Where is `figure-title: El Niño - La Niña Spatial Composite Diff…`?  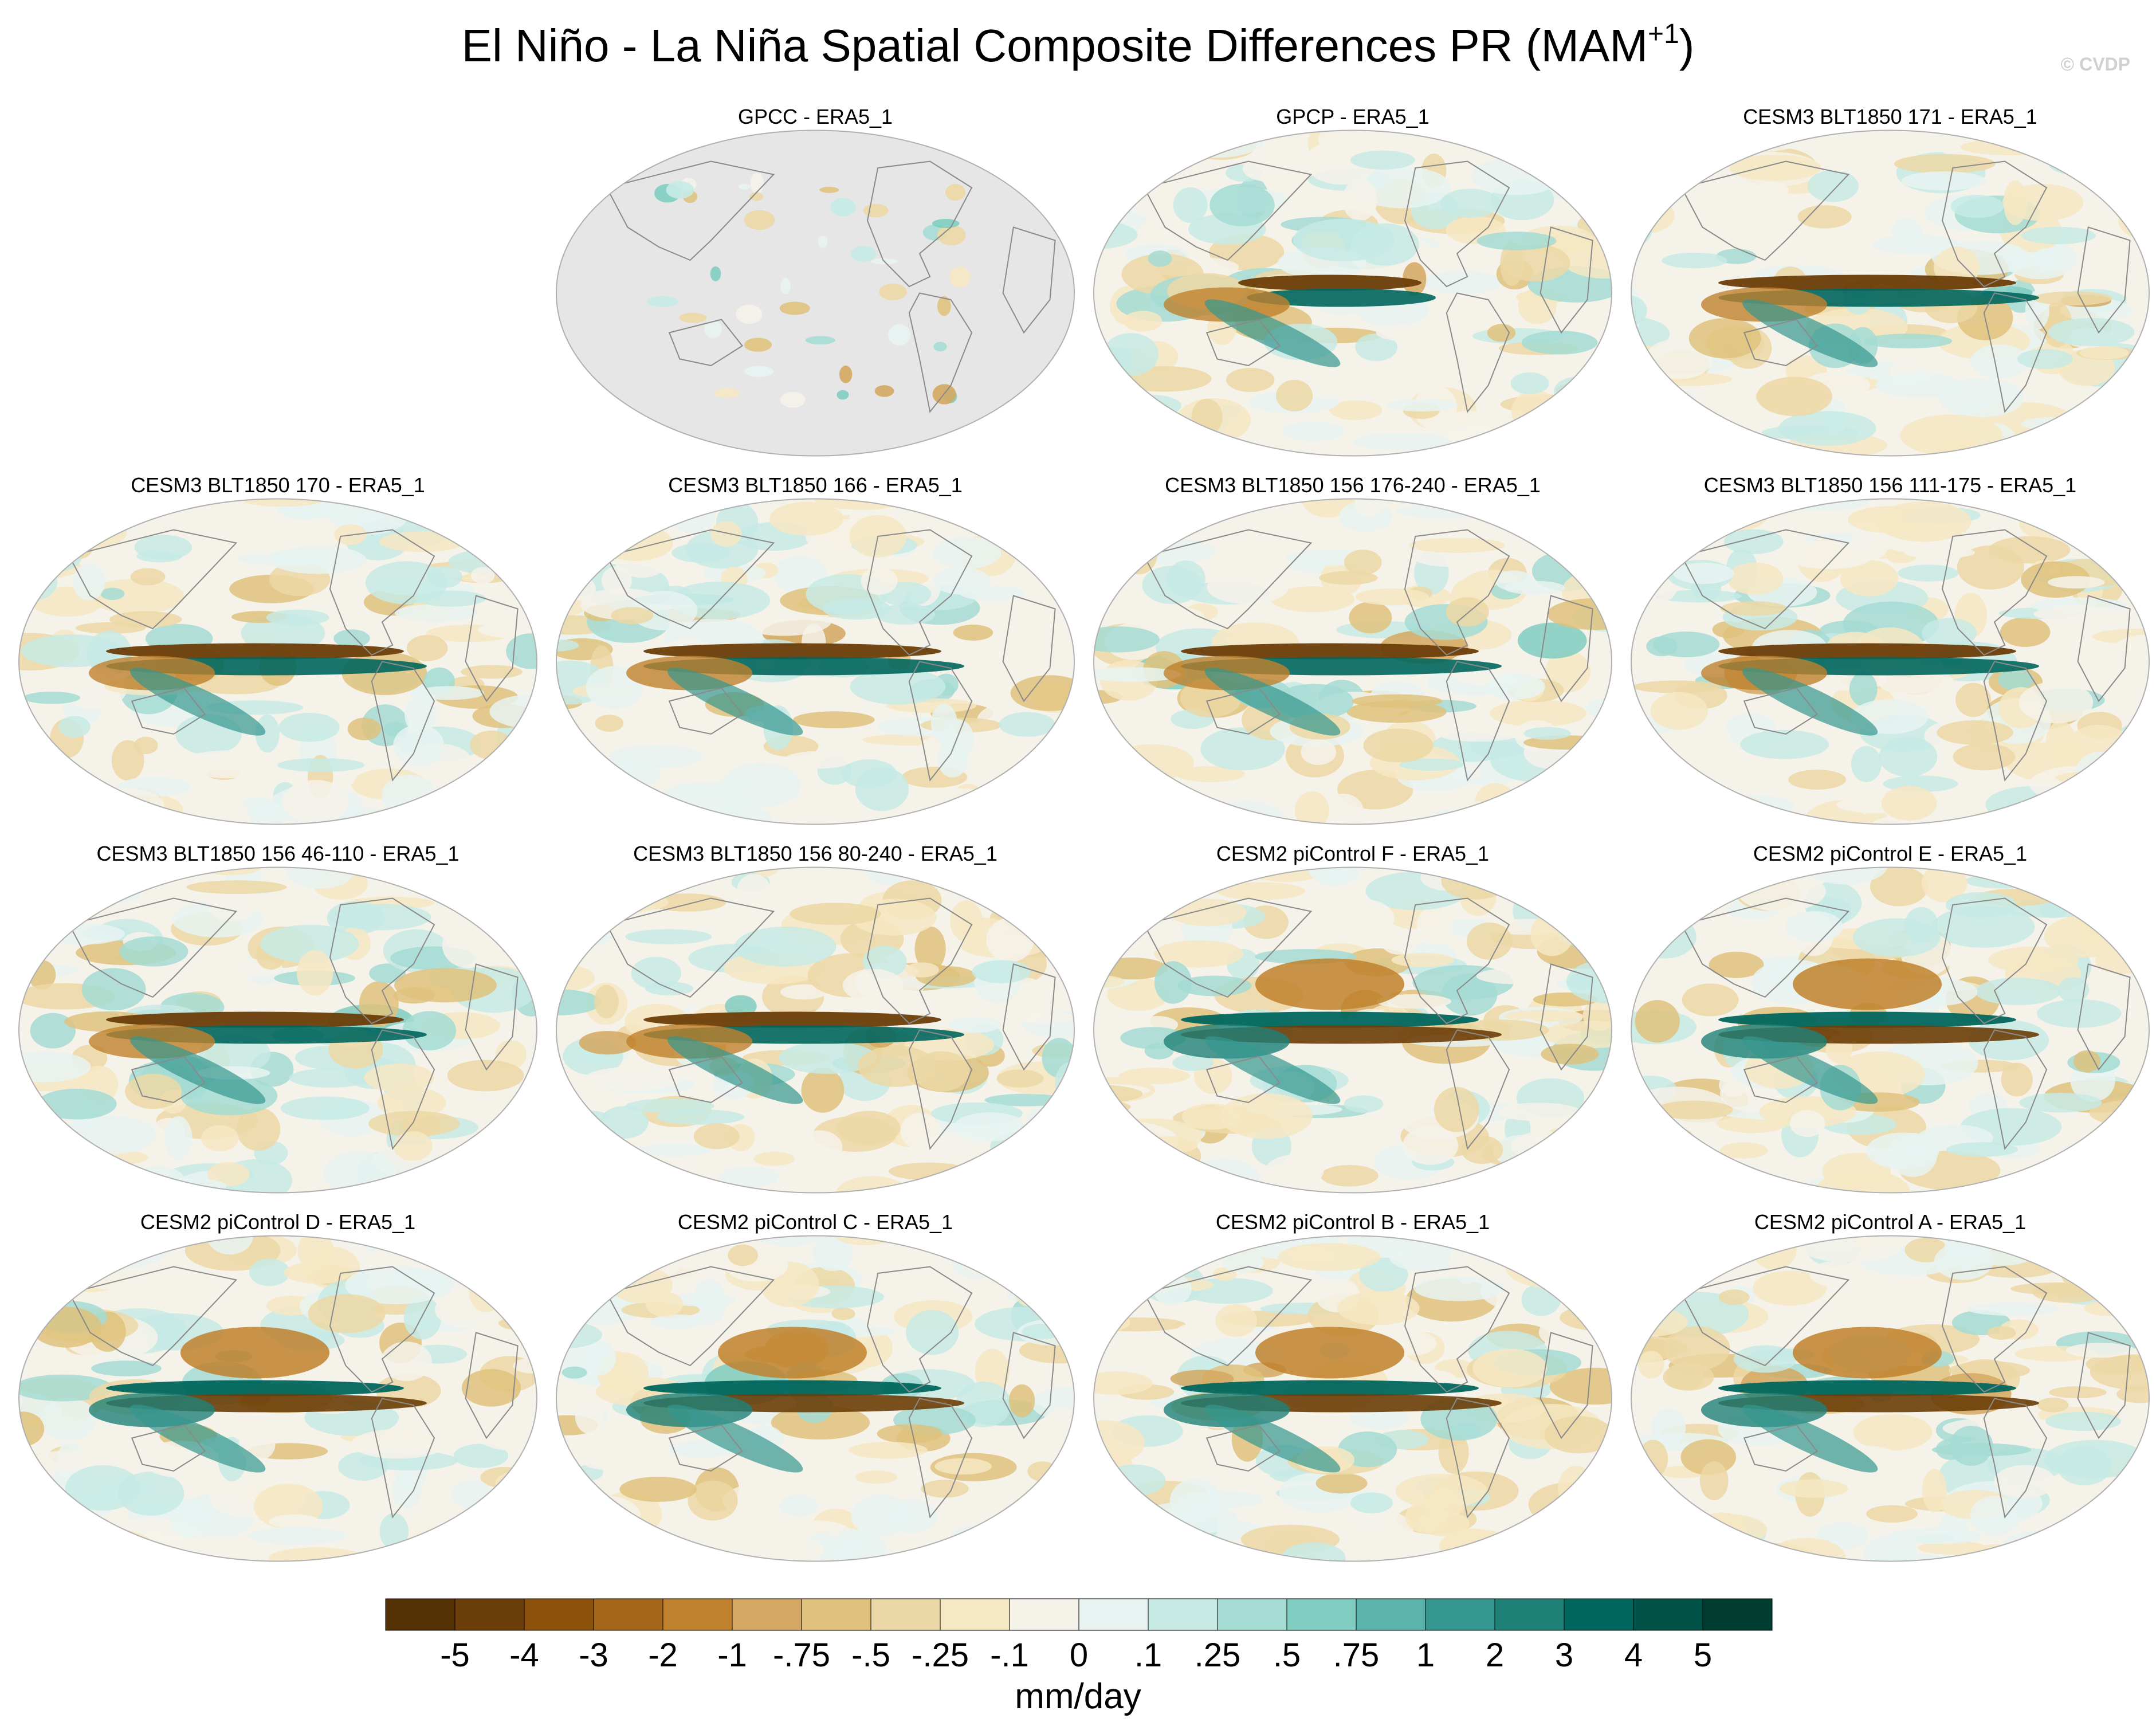
figure-title: El Niño - La Niña Spatial Composite Diff… is located at coordinates (1078, 45).